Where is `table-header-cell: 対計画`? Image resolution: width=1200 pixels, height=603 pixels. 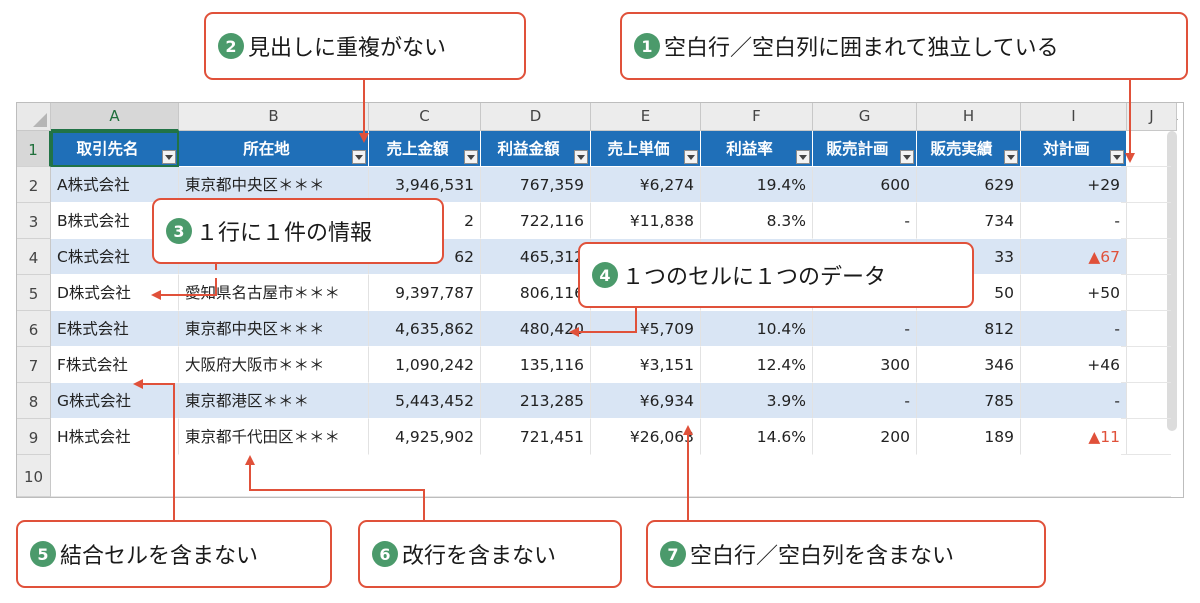 table-header-cell: 対計画 is located at coordinates (1074, 149).